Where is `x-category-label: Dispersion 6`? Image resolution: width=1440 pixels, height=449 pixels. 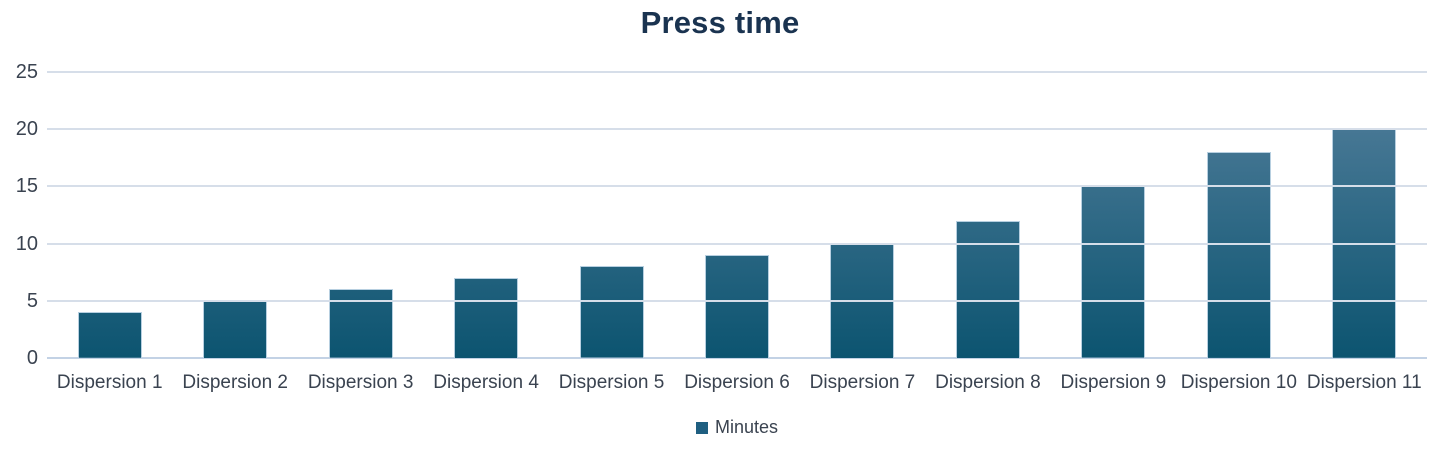 x-category-label: Dispersion 6 is located at coordinates (737, 382).